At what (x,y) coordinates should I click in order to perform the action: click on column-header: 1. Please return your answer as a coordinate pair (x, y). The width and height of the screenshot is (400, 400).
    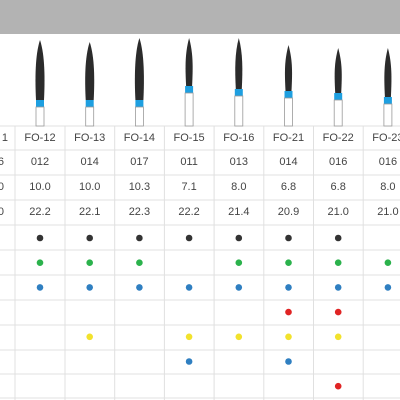
    Looking at the image, I should click on (5, 138).